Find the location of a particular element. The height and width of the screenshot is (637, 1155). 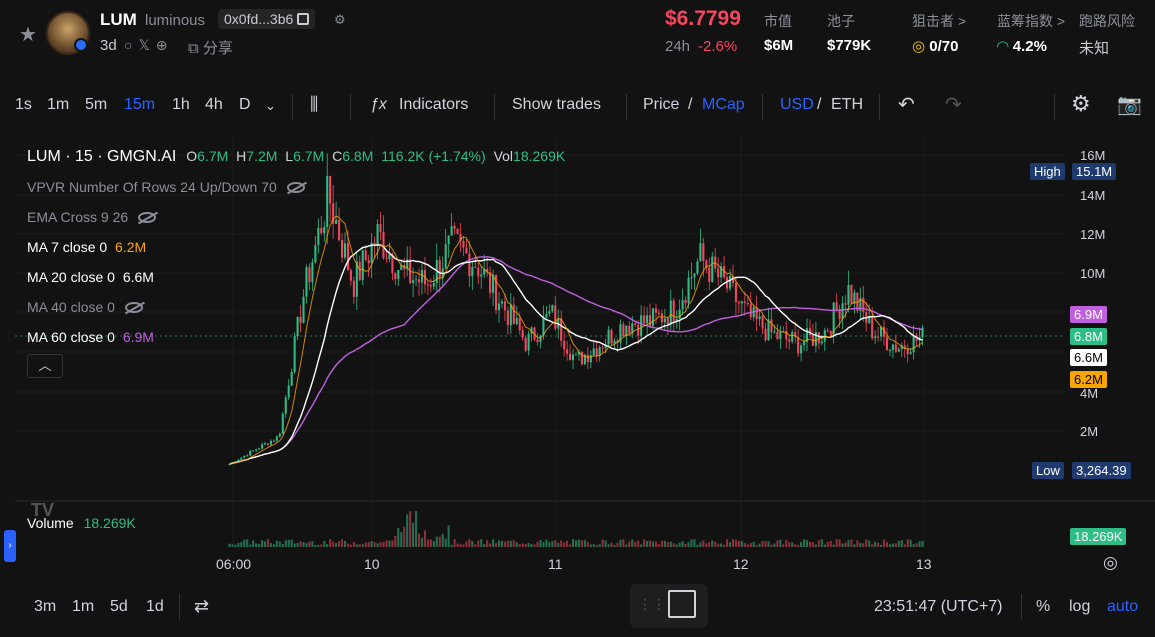

gear-icon: ⚙ is located at coordinates (1081, 103).